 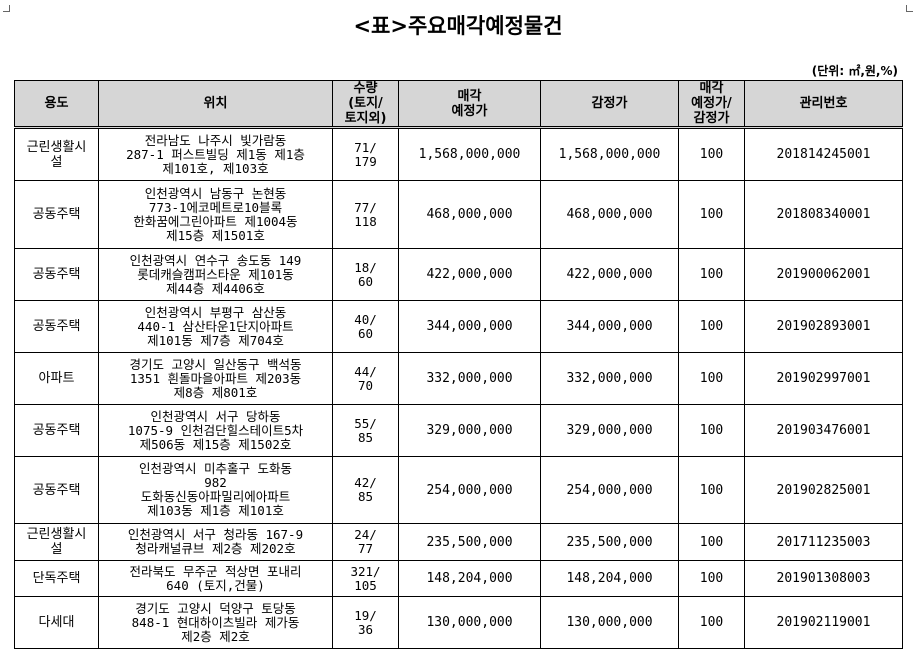 What do you see at coordinates (609, 622) in the screenshot?
I see `cell-appraisal: 130,000,000` at bounding box center [609, 622].